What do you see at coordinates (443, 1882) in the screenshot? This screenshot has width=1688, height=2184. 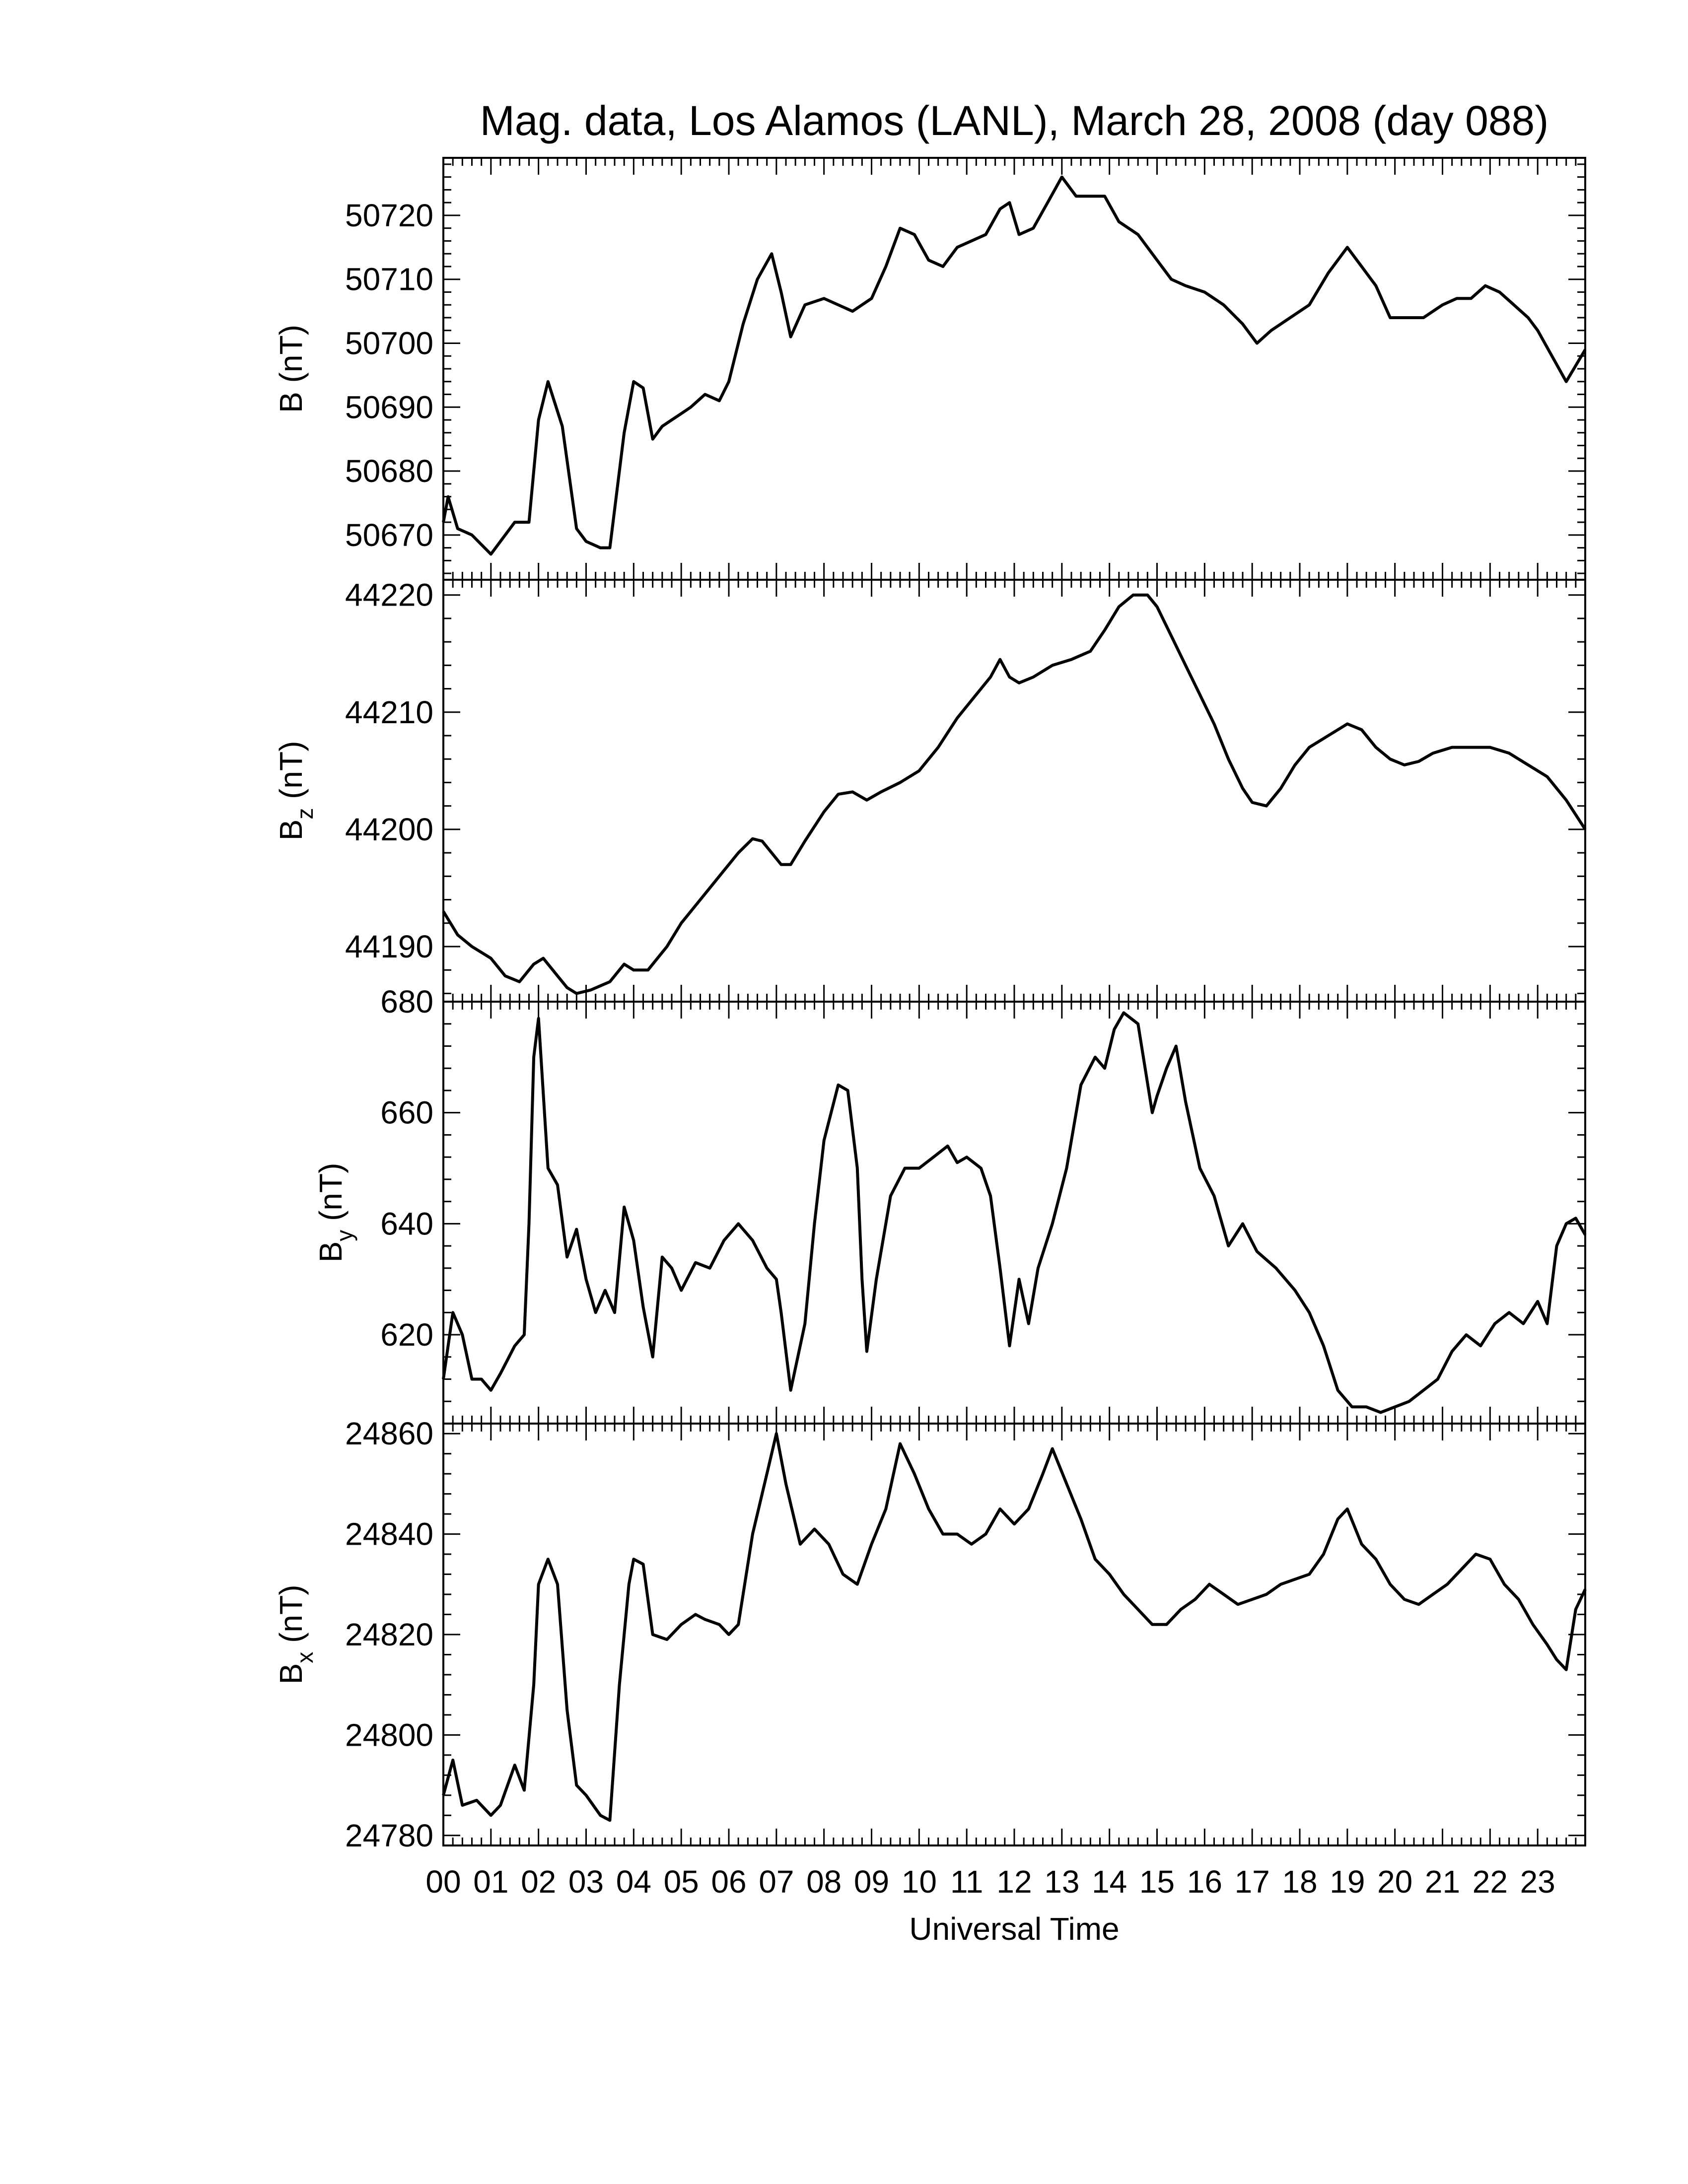 I see `x-tick-label: 00` at bounding box center [443, 1882].